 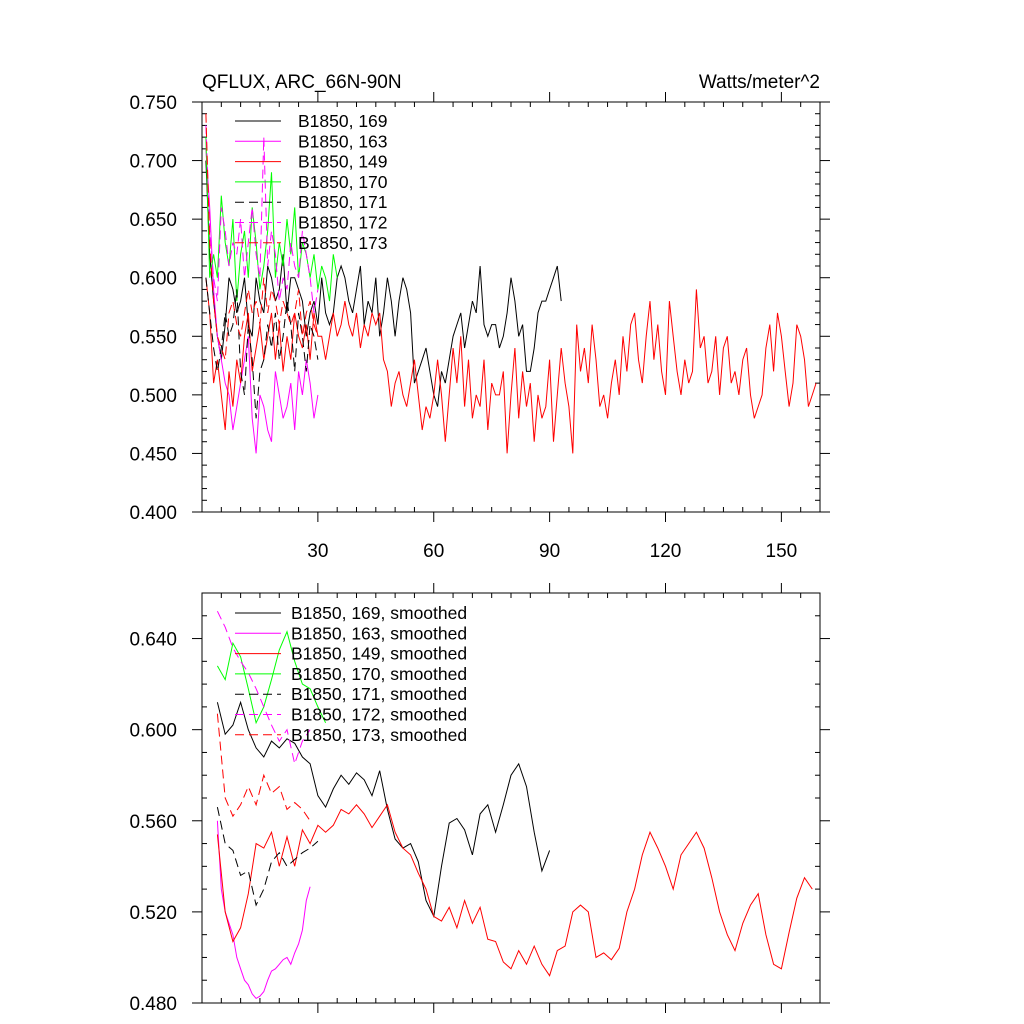 What do you see at coordinates (343, 121) in the screenshot?
I see `legend-label: B1850, 169` at bounding box center [343, 121].